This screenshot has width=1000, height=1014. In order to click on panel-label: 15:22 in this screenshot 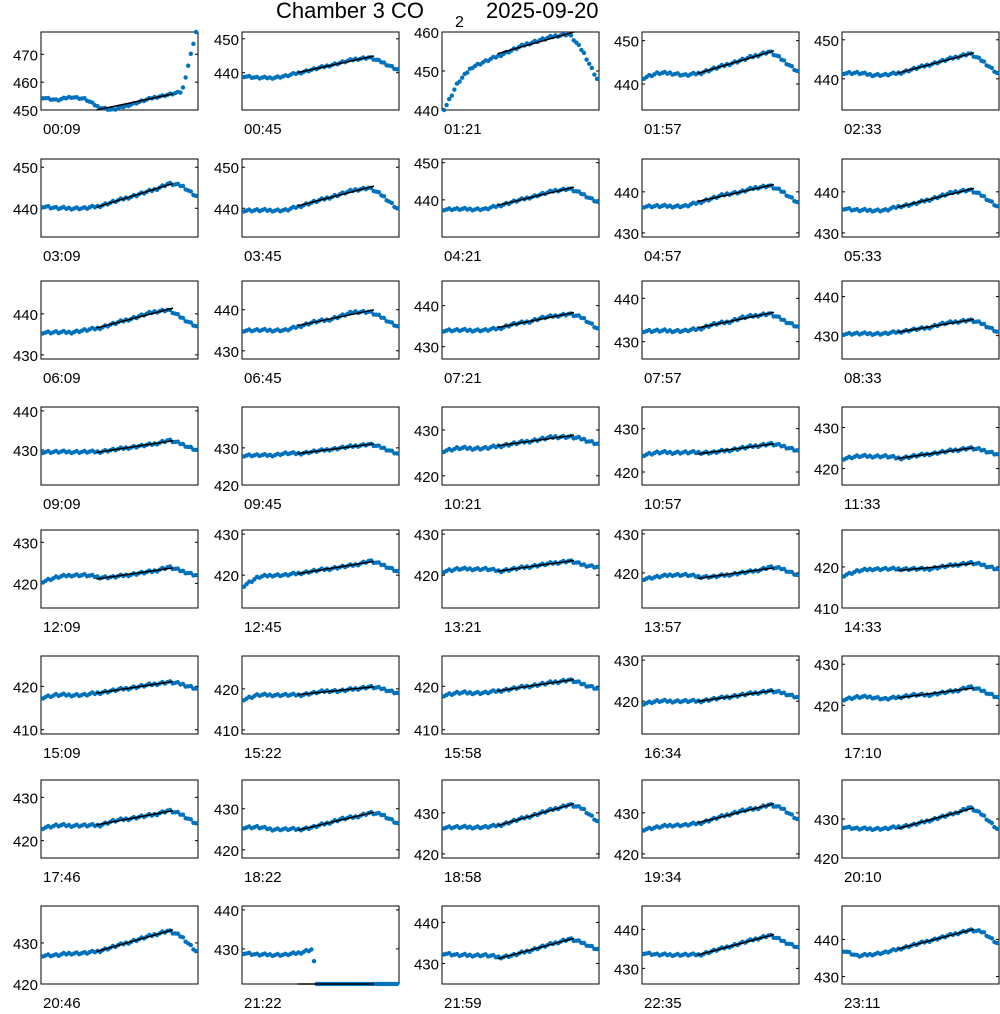, I will do `click(263, 753)`.